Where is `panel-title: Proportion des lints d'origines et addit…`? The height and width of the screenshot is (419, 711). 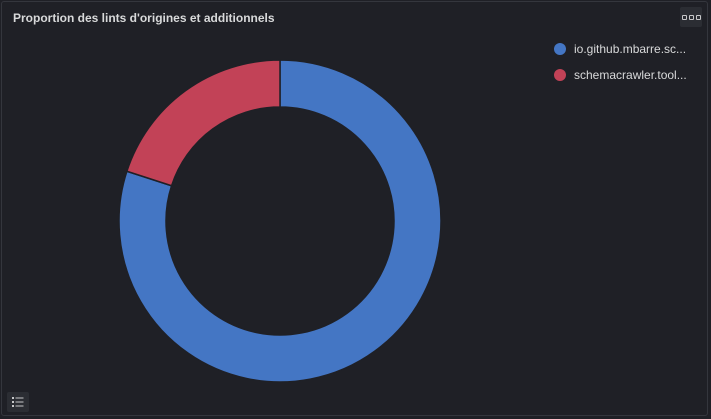
panel-title: Proportion des lints d'origines et addit… is located at coordinates (144, 18).